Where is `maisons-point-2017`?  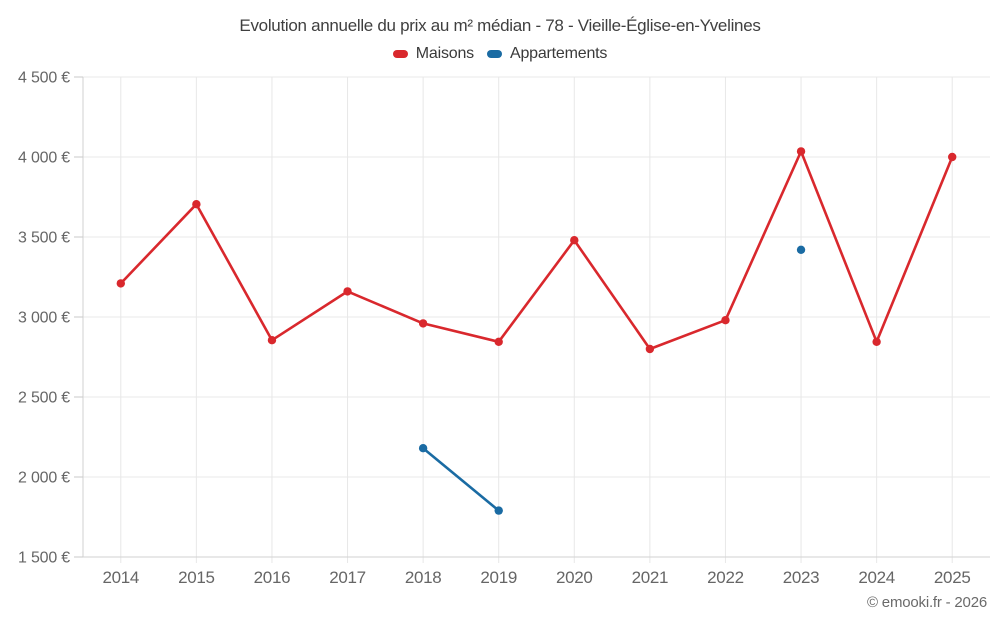 maisons-point-2017 is located at coordinates (347, 291).